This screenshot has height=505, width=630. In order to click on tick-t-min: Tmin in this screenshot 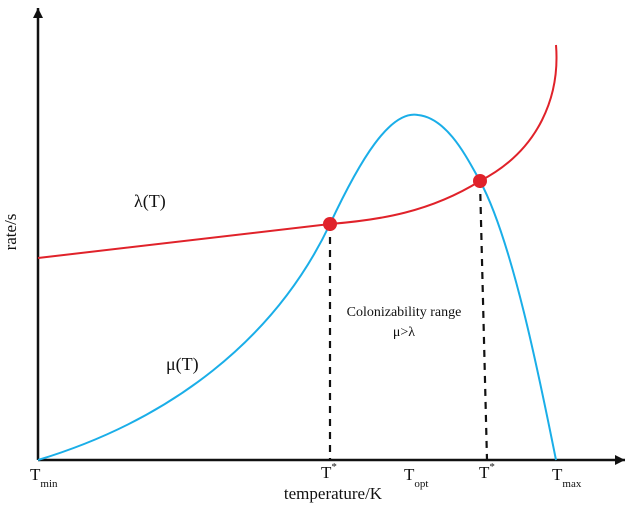, I will do `click(44, 477)`.